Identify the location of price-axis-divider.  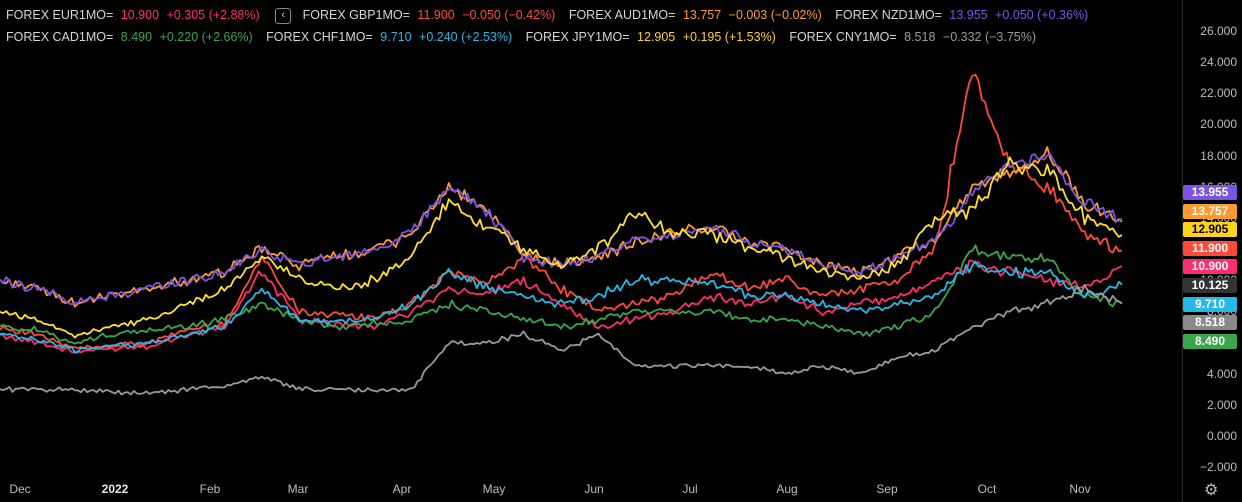
(1182, 251).